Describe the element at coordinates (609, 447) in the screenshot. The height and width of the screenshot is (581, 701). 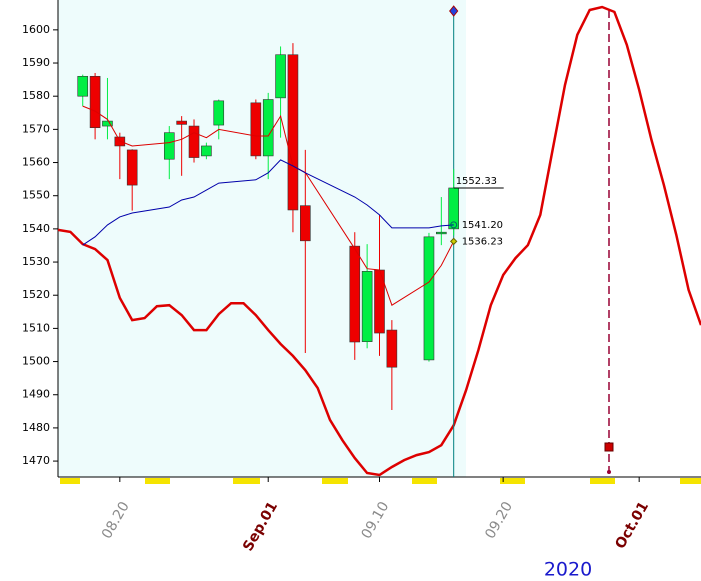
I see `target-marker` at that location.